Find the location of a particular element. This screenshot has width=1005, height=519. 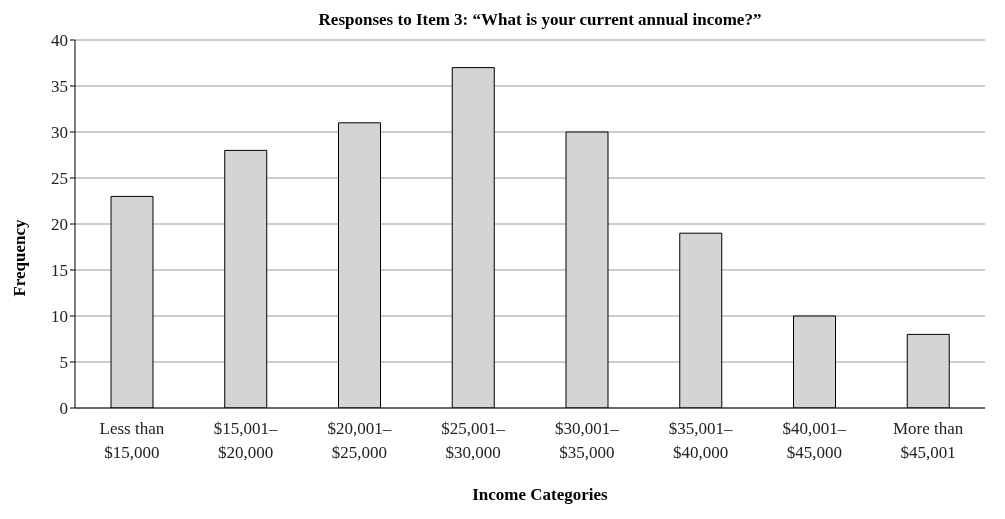

y-axis-title: Frequency is located at coordinates (20, 258).